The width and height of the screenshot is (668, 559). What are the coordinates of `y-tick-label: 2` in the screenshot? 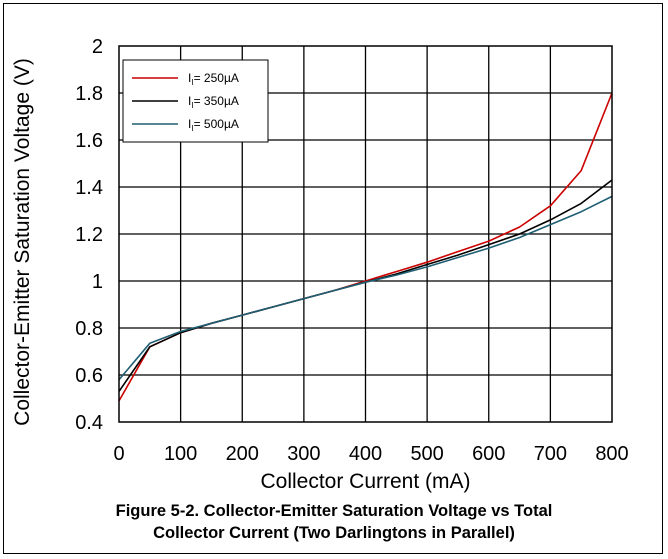 It's located at (97, 47).